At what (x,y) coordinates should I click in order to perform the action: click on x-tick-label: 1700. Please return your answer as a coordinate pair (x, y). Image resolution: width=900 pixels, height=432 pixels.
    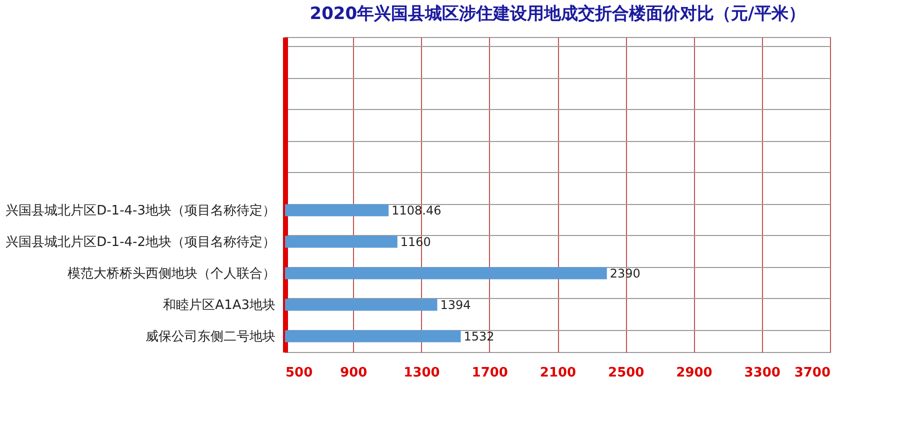
    Looking at the image, I should click on (490, 373).